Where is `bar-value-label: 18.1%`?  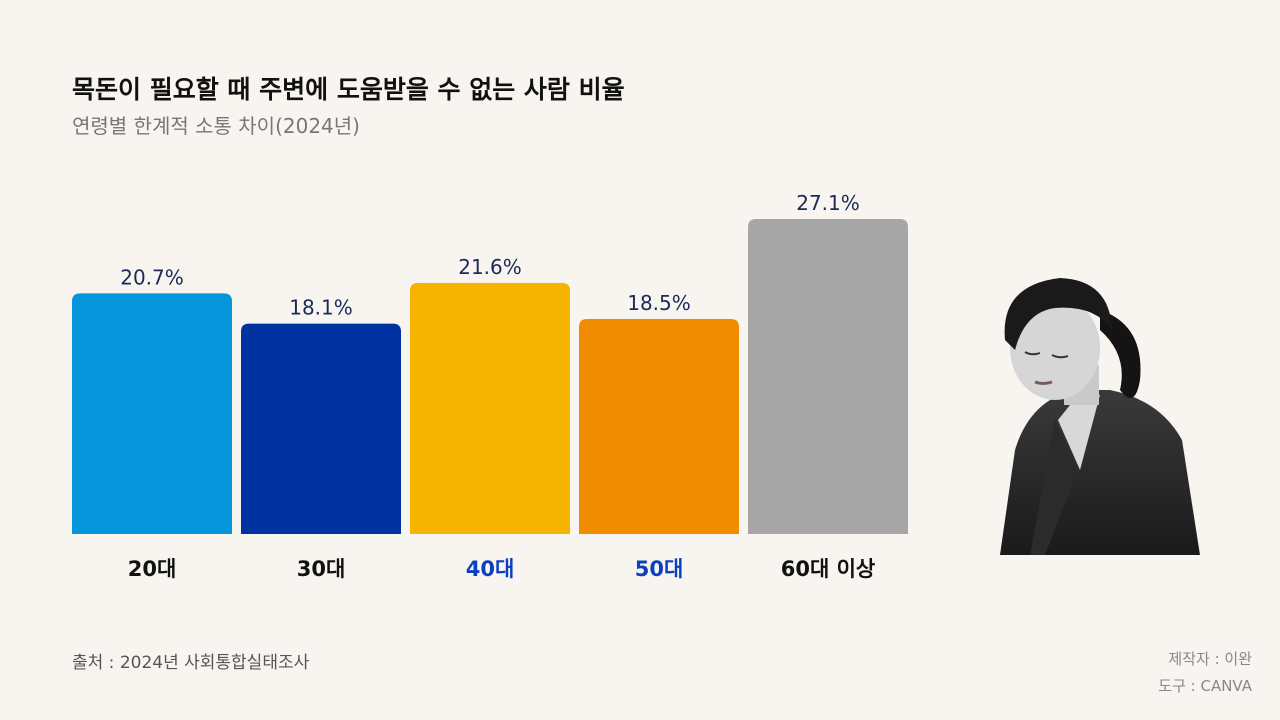 bar-value-label: 18.1% is located at coordinates (321, 308).